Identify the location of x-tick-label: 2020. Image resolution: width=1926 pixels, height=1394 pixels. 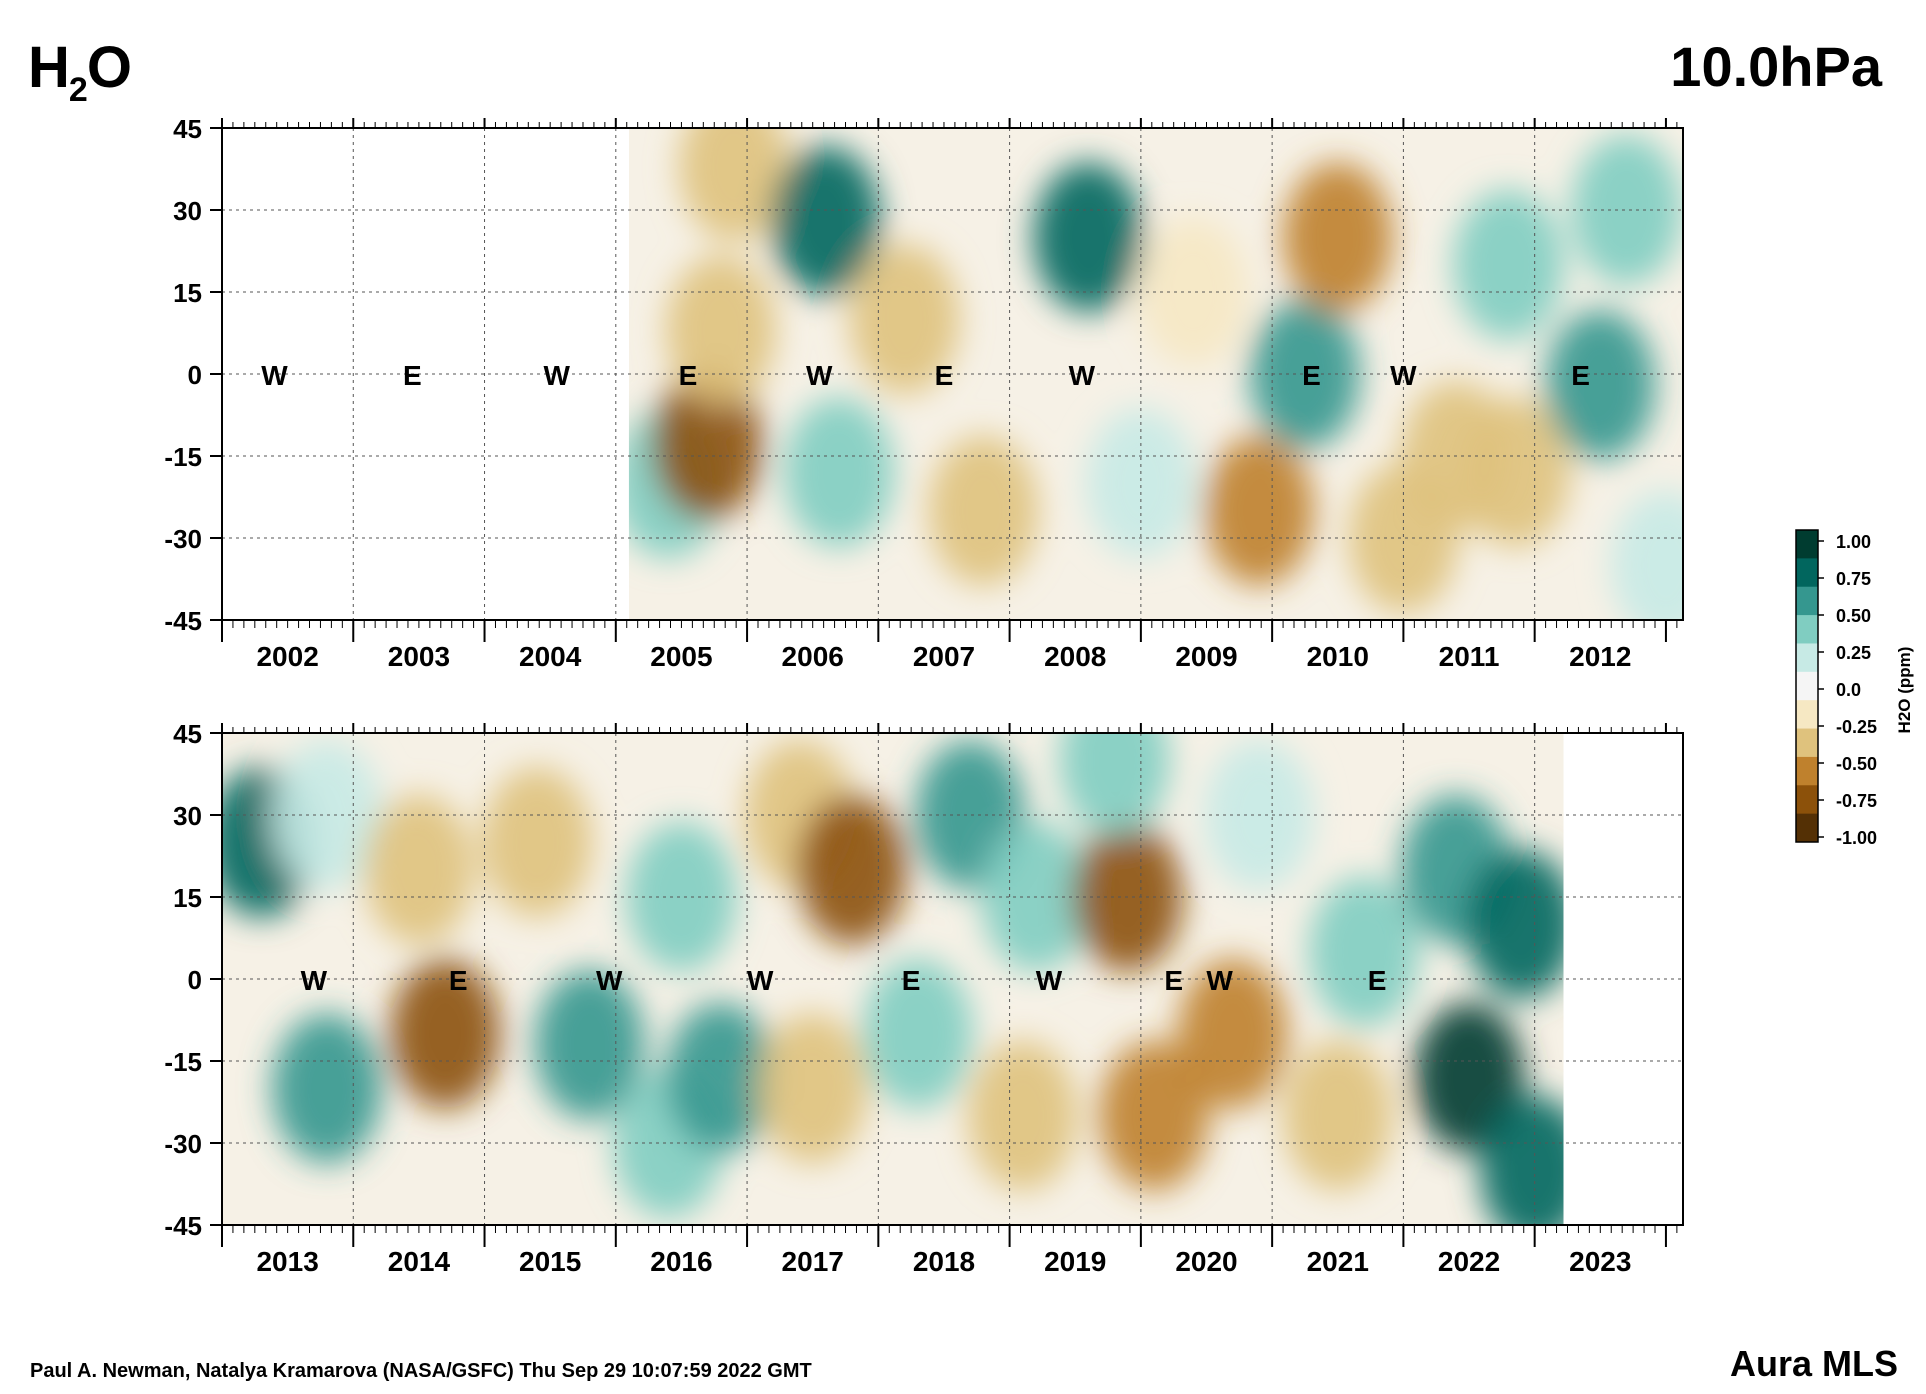
(1206, 1261).